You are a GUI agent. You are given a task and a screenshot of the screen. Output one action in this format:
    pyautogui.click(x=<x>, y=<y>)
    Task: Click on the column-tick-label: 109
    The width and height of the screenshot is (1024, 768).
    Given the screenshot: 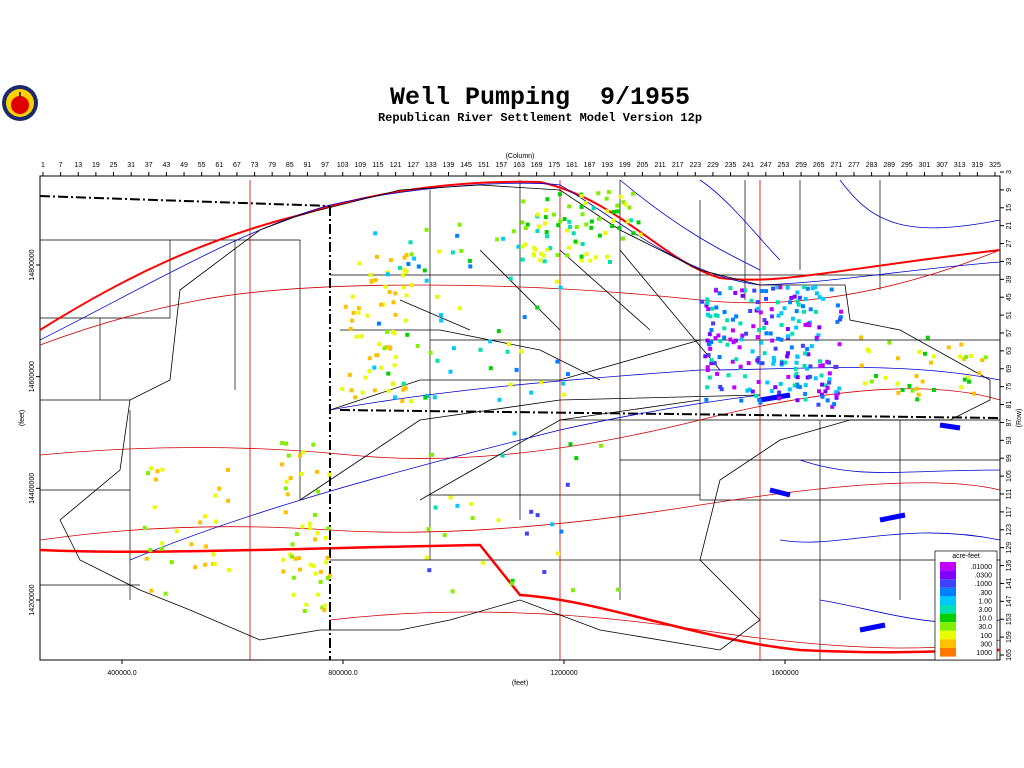 What is the action you would take?
    pyautogui.click(x=360, y=165)
    